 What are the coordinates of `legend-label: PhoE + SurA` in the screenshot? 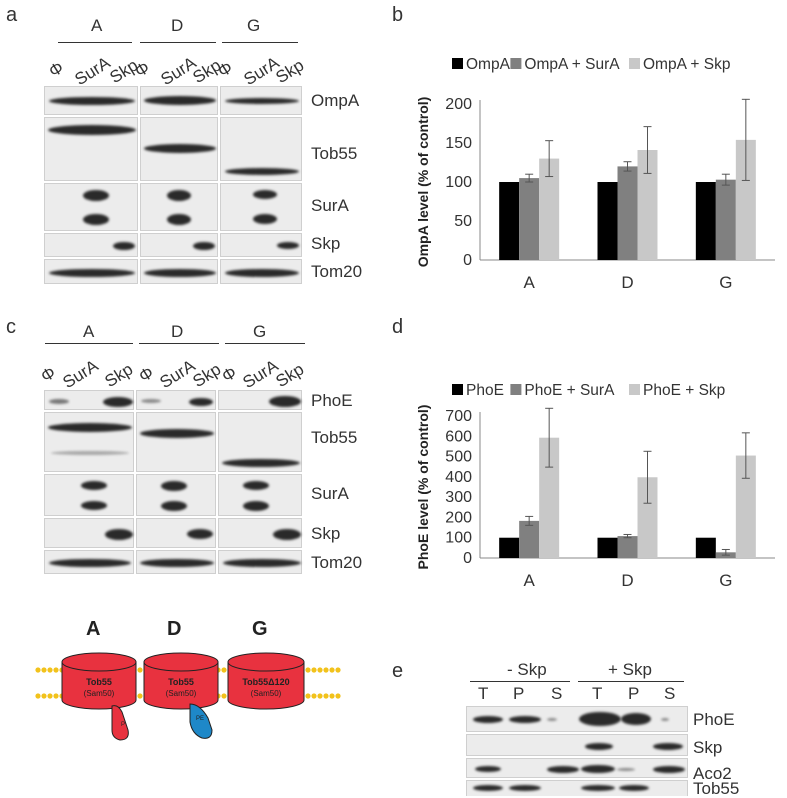 It's located at (569, 390).